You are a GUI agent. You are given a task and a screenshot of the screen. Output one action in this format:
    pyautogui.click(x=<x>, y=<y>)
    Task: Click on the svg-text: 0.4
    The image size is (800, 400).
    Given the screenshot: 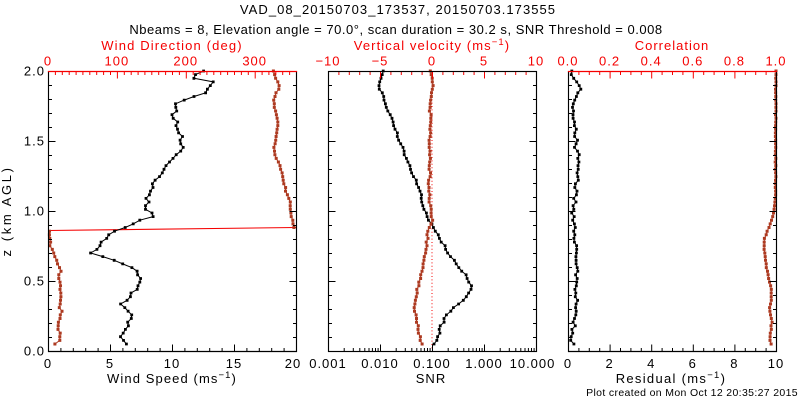 What is the action you would take?
    pyautogui.click(x=651, y=61)
    